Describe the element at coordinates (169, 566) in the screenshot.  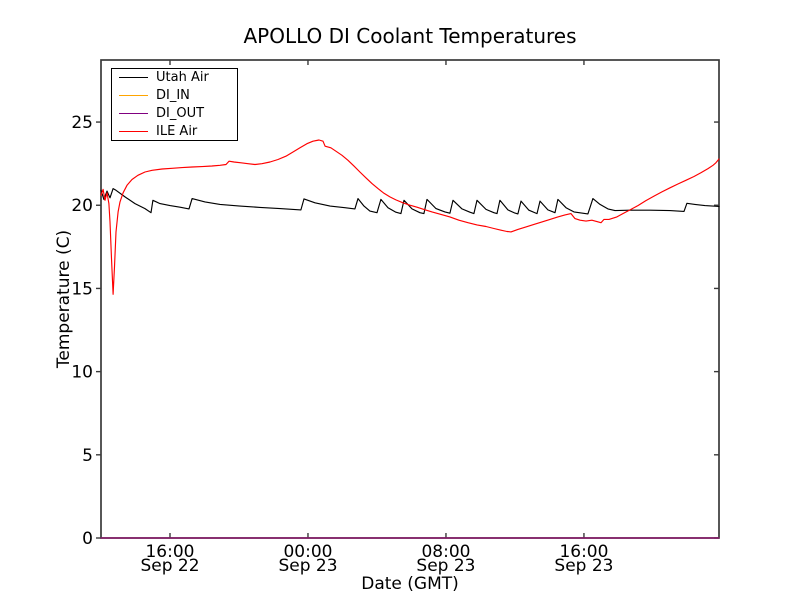
I see `x-tick-date-label: Sep 22` at that location.